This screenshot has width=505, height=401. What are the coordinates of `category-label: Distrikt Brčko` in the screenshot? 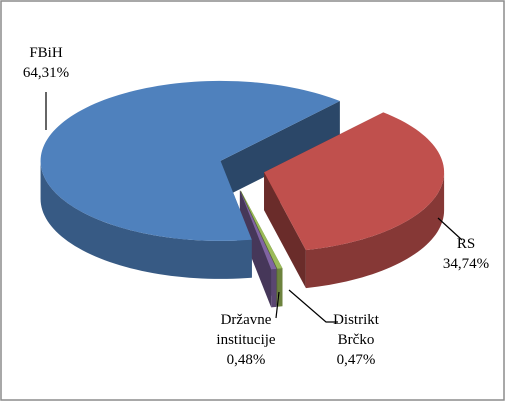 It's located at (356, 330).